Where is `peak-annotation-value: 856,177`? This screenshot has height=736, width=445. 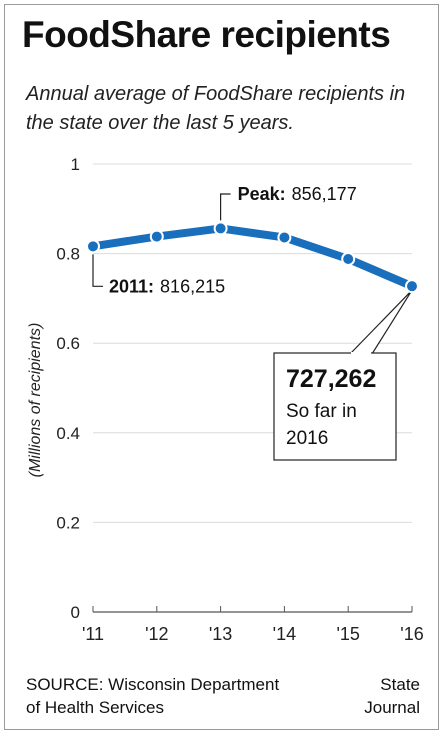
peak-annotation-value: 856,177 is located at coordinates (324, 194).